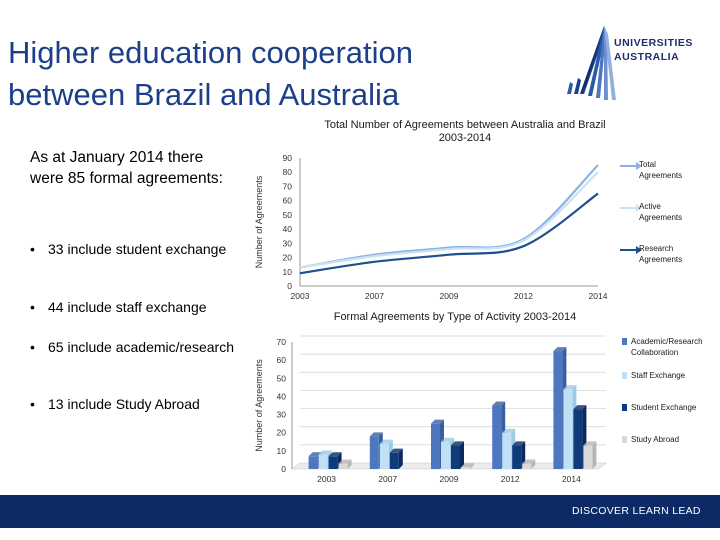 Image resolution: width=720 pixels, height=540 pixels. What do you see at coordinates (210, 52) in the screenshot?
I see `slide-title-line-1: Higher education cooperation` at bounding box center [210, 52].